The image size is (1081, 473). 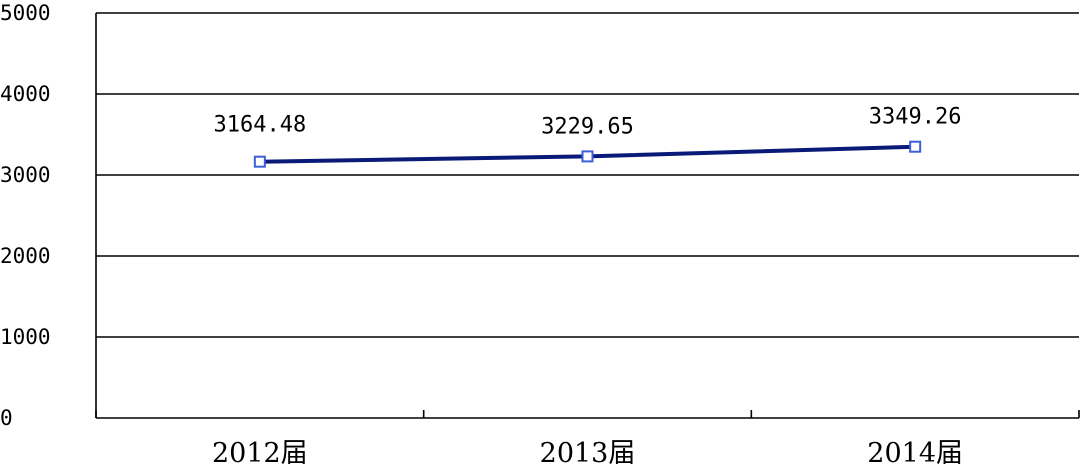 What do you see at coordinates (25, 256) in the screenshot?
I see `y-tick-label: 2000` at bounding box center [25, 256].